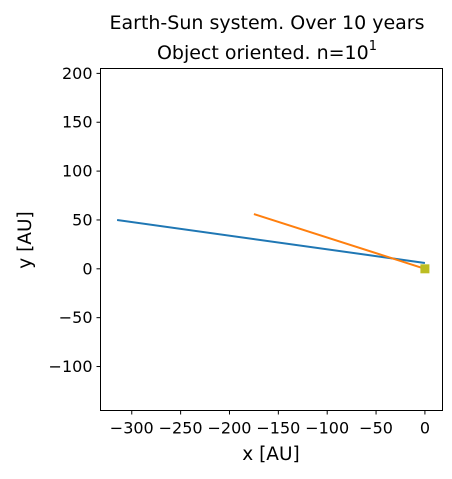  Describe the element at coordinates (82, 219) in the screenshot. I see `y-tick-label: 50` at that location.